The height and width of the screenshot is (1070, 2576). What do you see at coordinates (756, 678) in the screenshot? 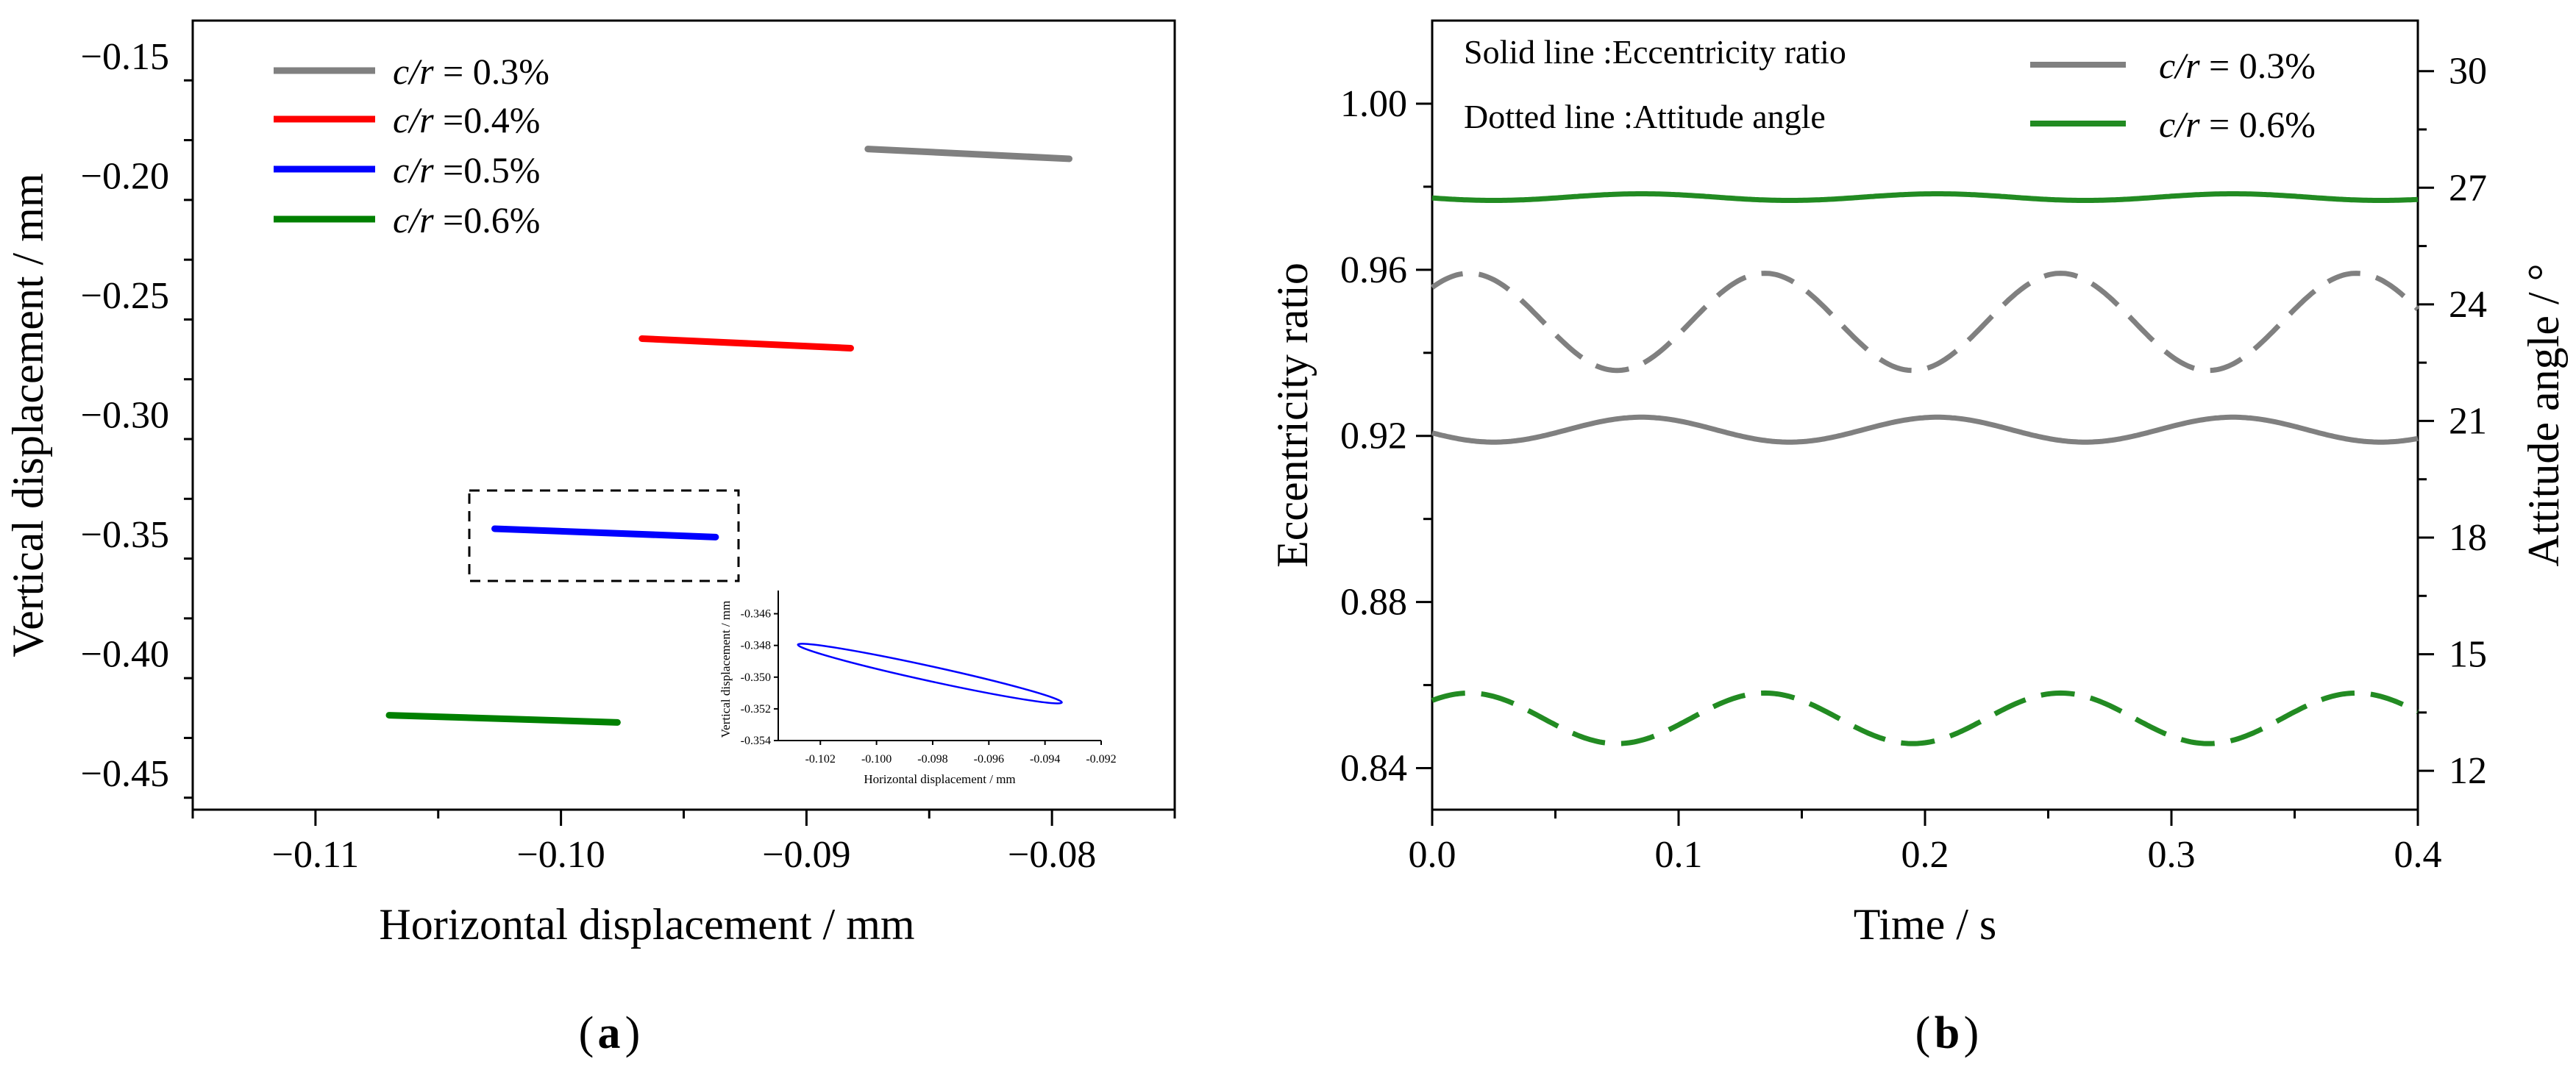
I see `inset-y-tick-label: -0.350` at bounding box center [756, 678].